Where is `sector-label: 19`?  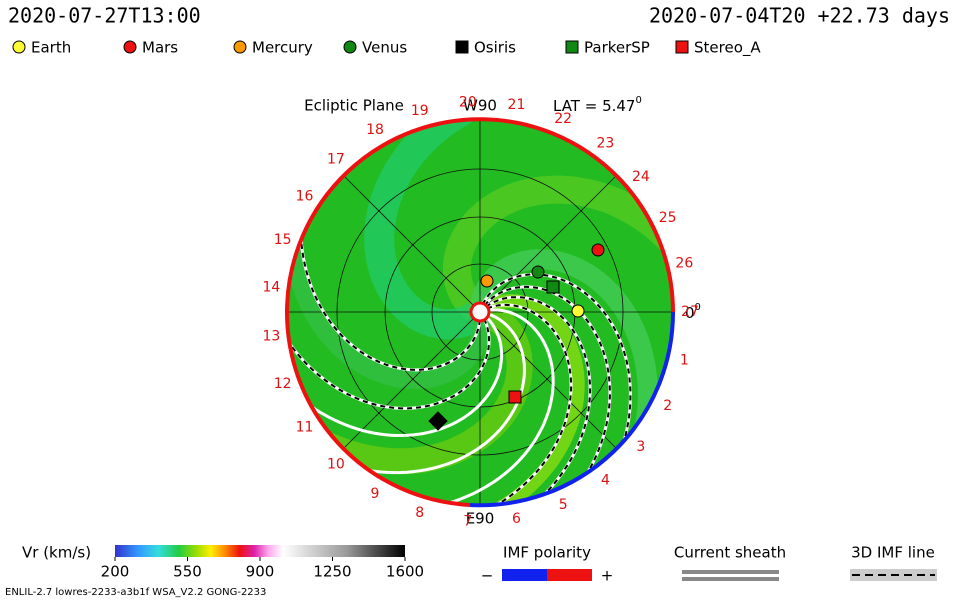
sector-label: 19 is located at coordinates (420, 111).